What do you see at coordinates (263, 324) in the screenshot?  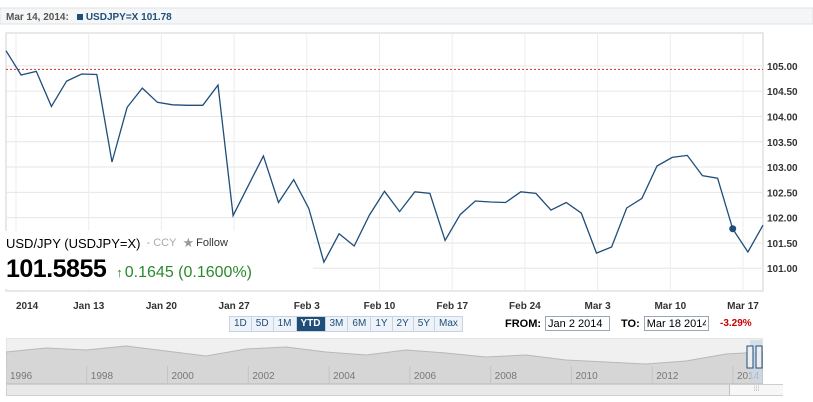 I see `range-button-5d: 5D` at bounding box center [263, 324].